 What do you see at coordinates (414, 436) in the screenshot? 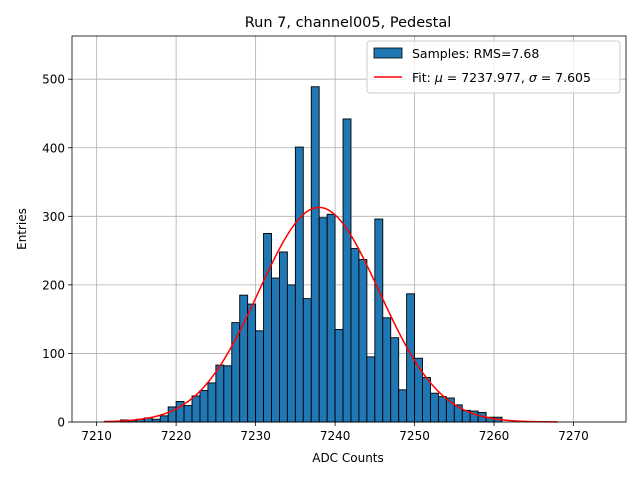
I see `x-tick-label: 7250` at bounding box center [414, 436].